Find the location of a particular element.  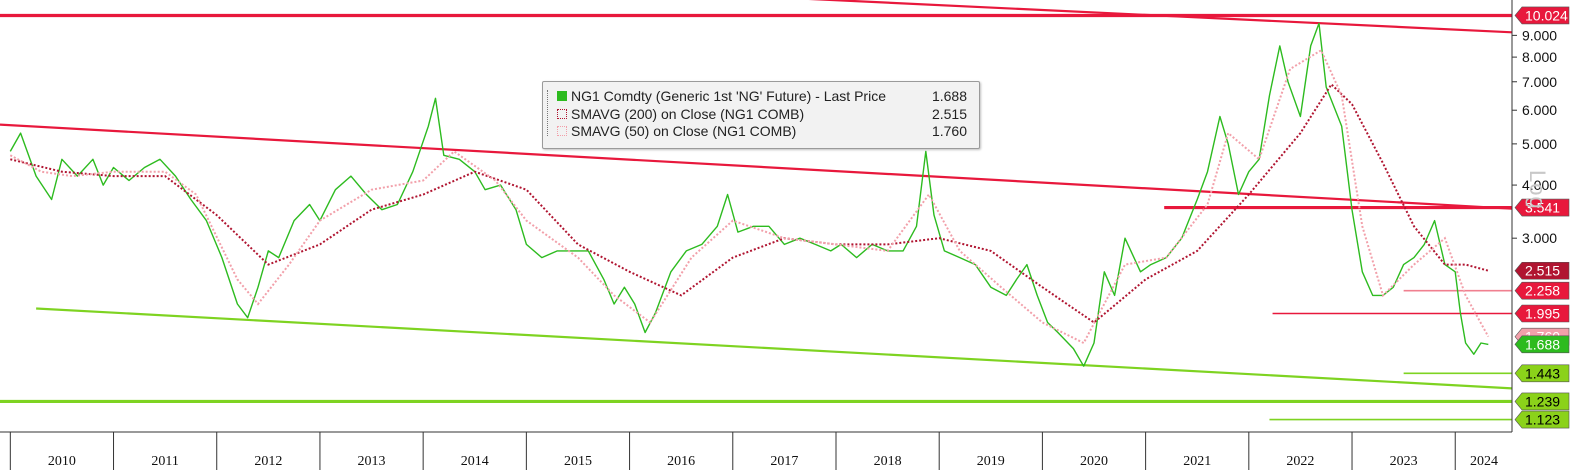

legend-value: 2.515 is located at coordinates (949, 114).